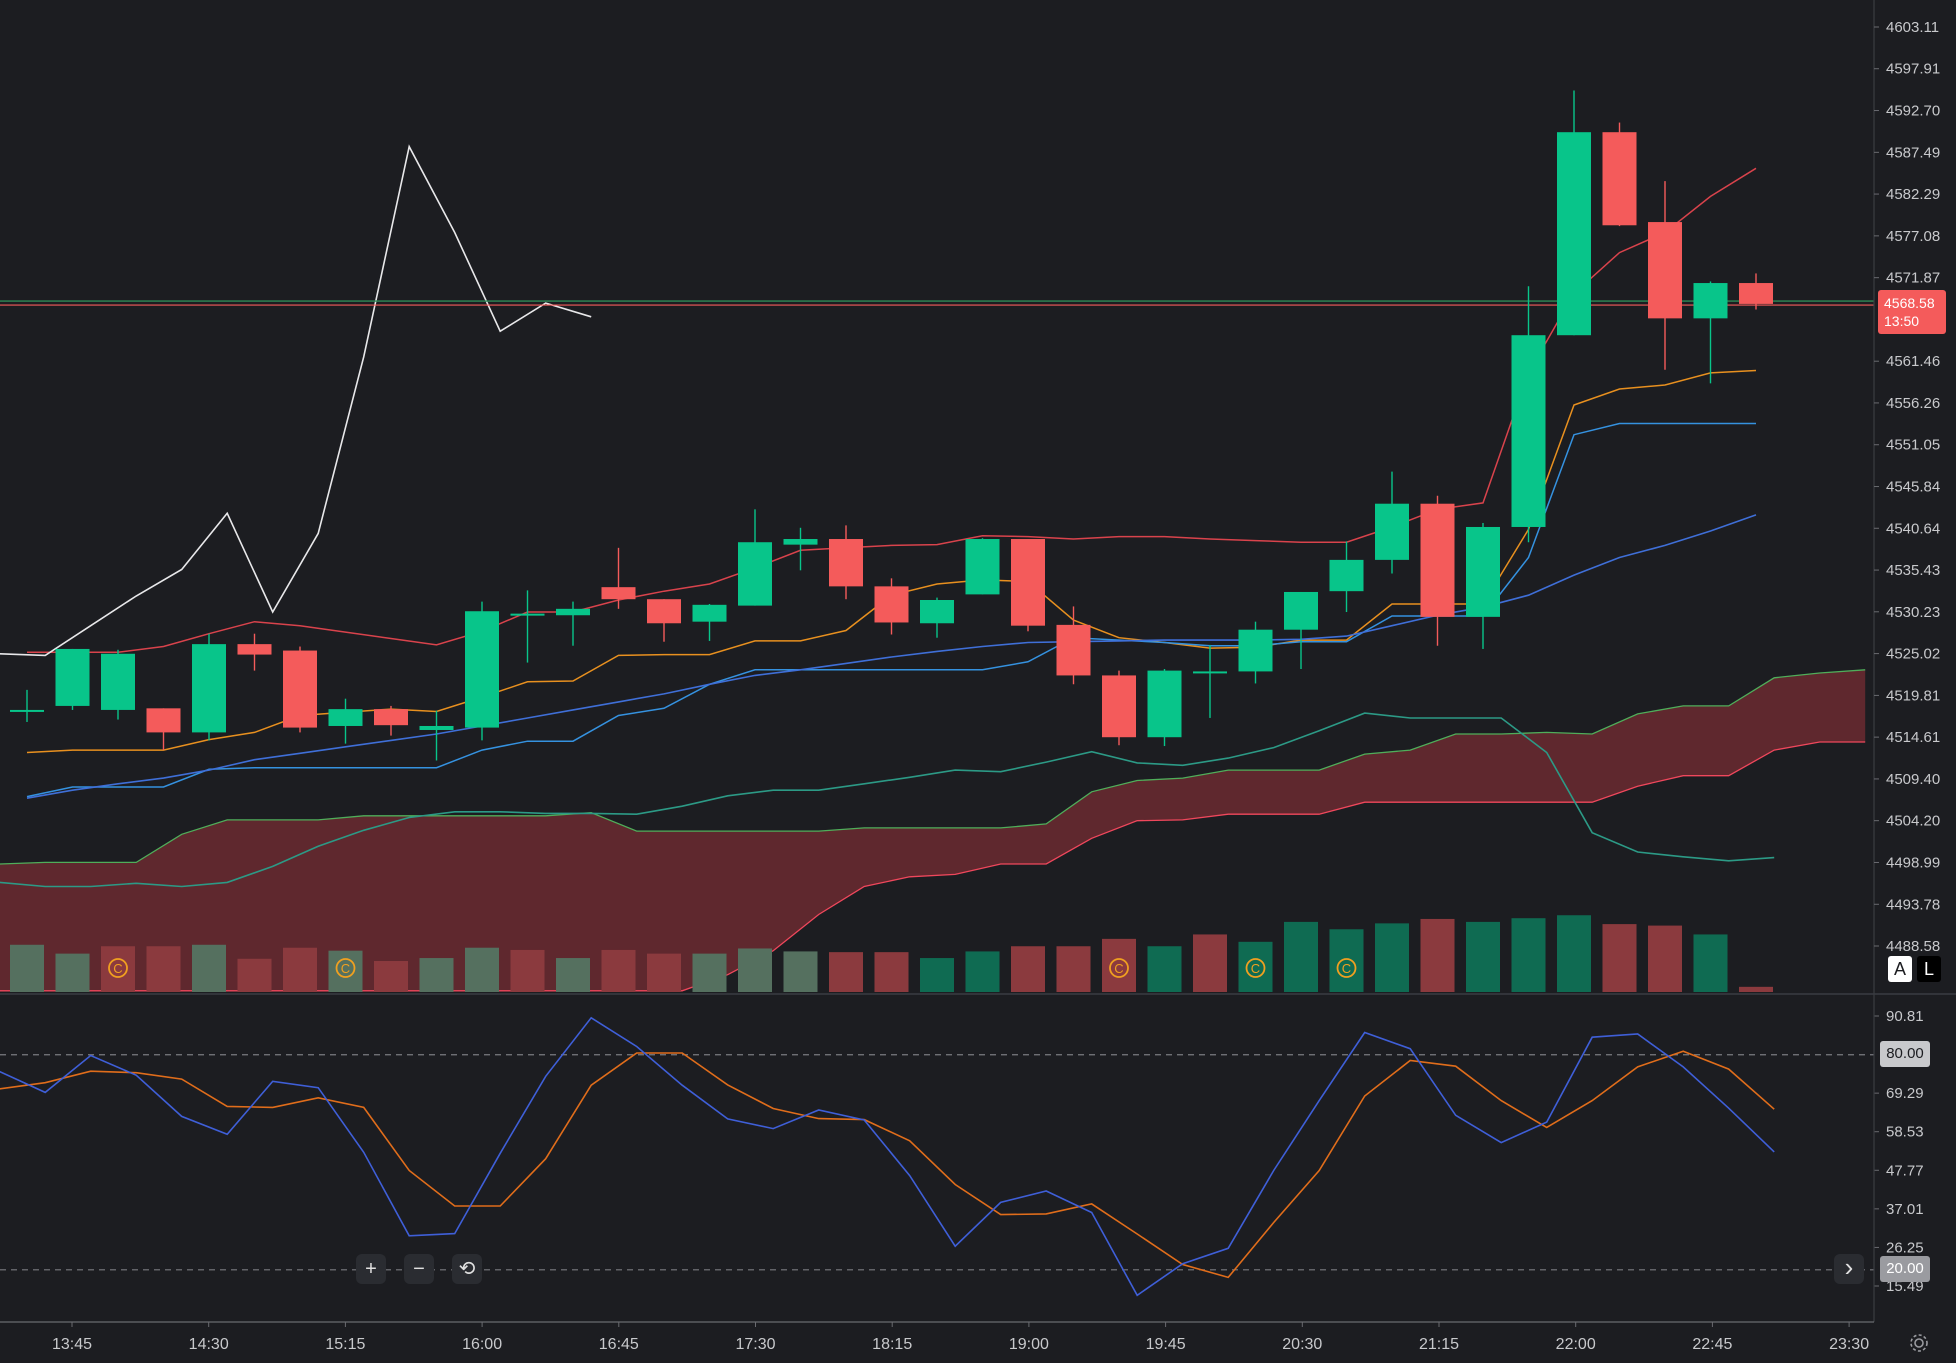 The width and height of the screenshot is (1956, 1363). I want to click on price-tick-label: 4561.46, so click(1913, 361).